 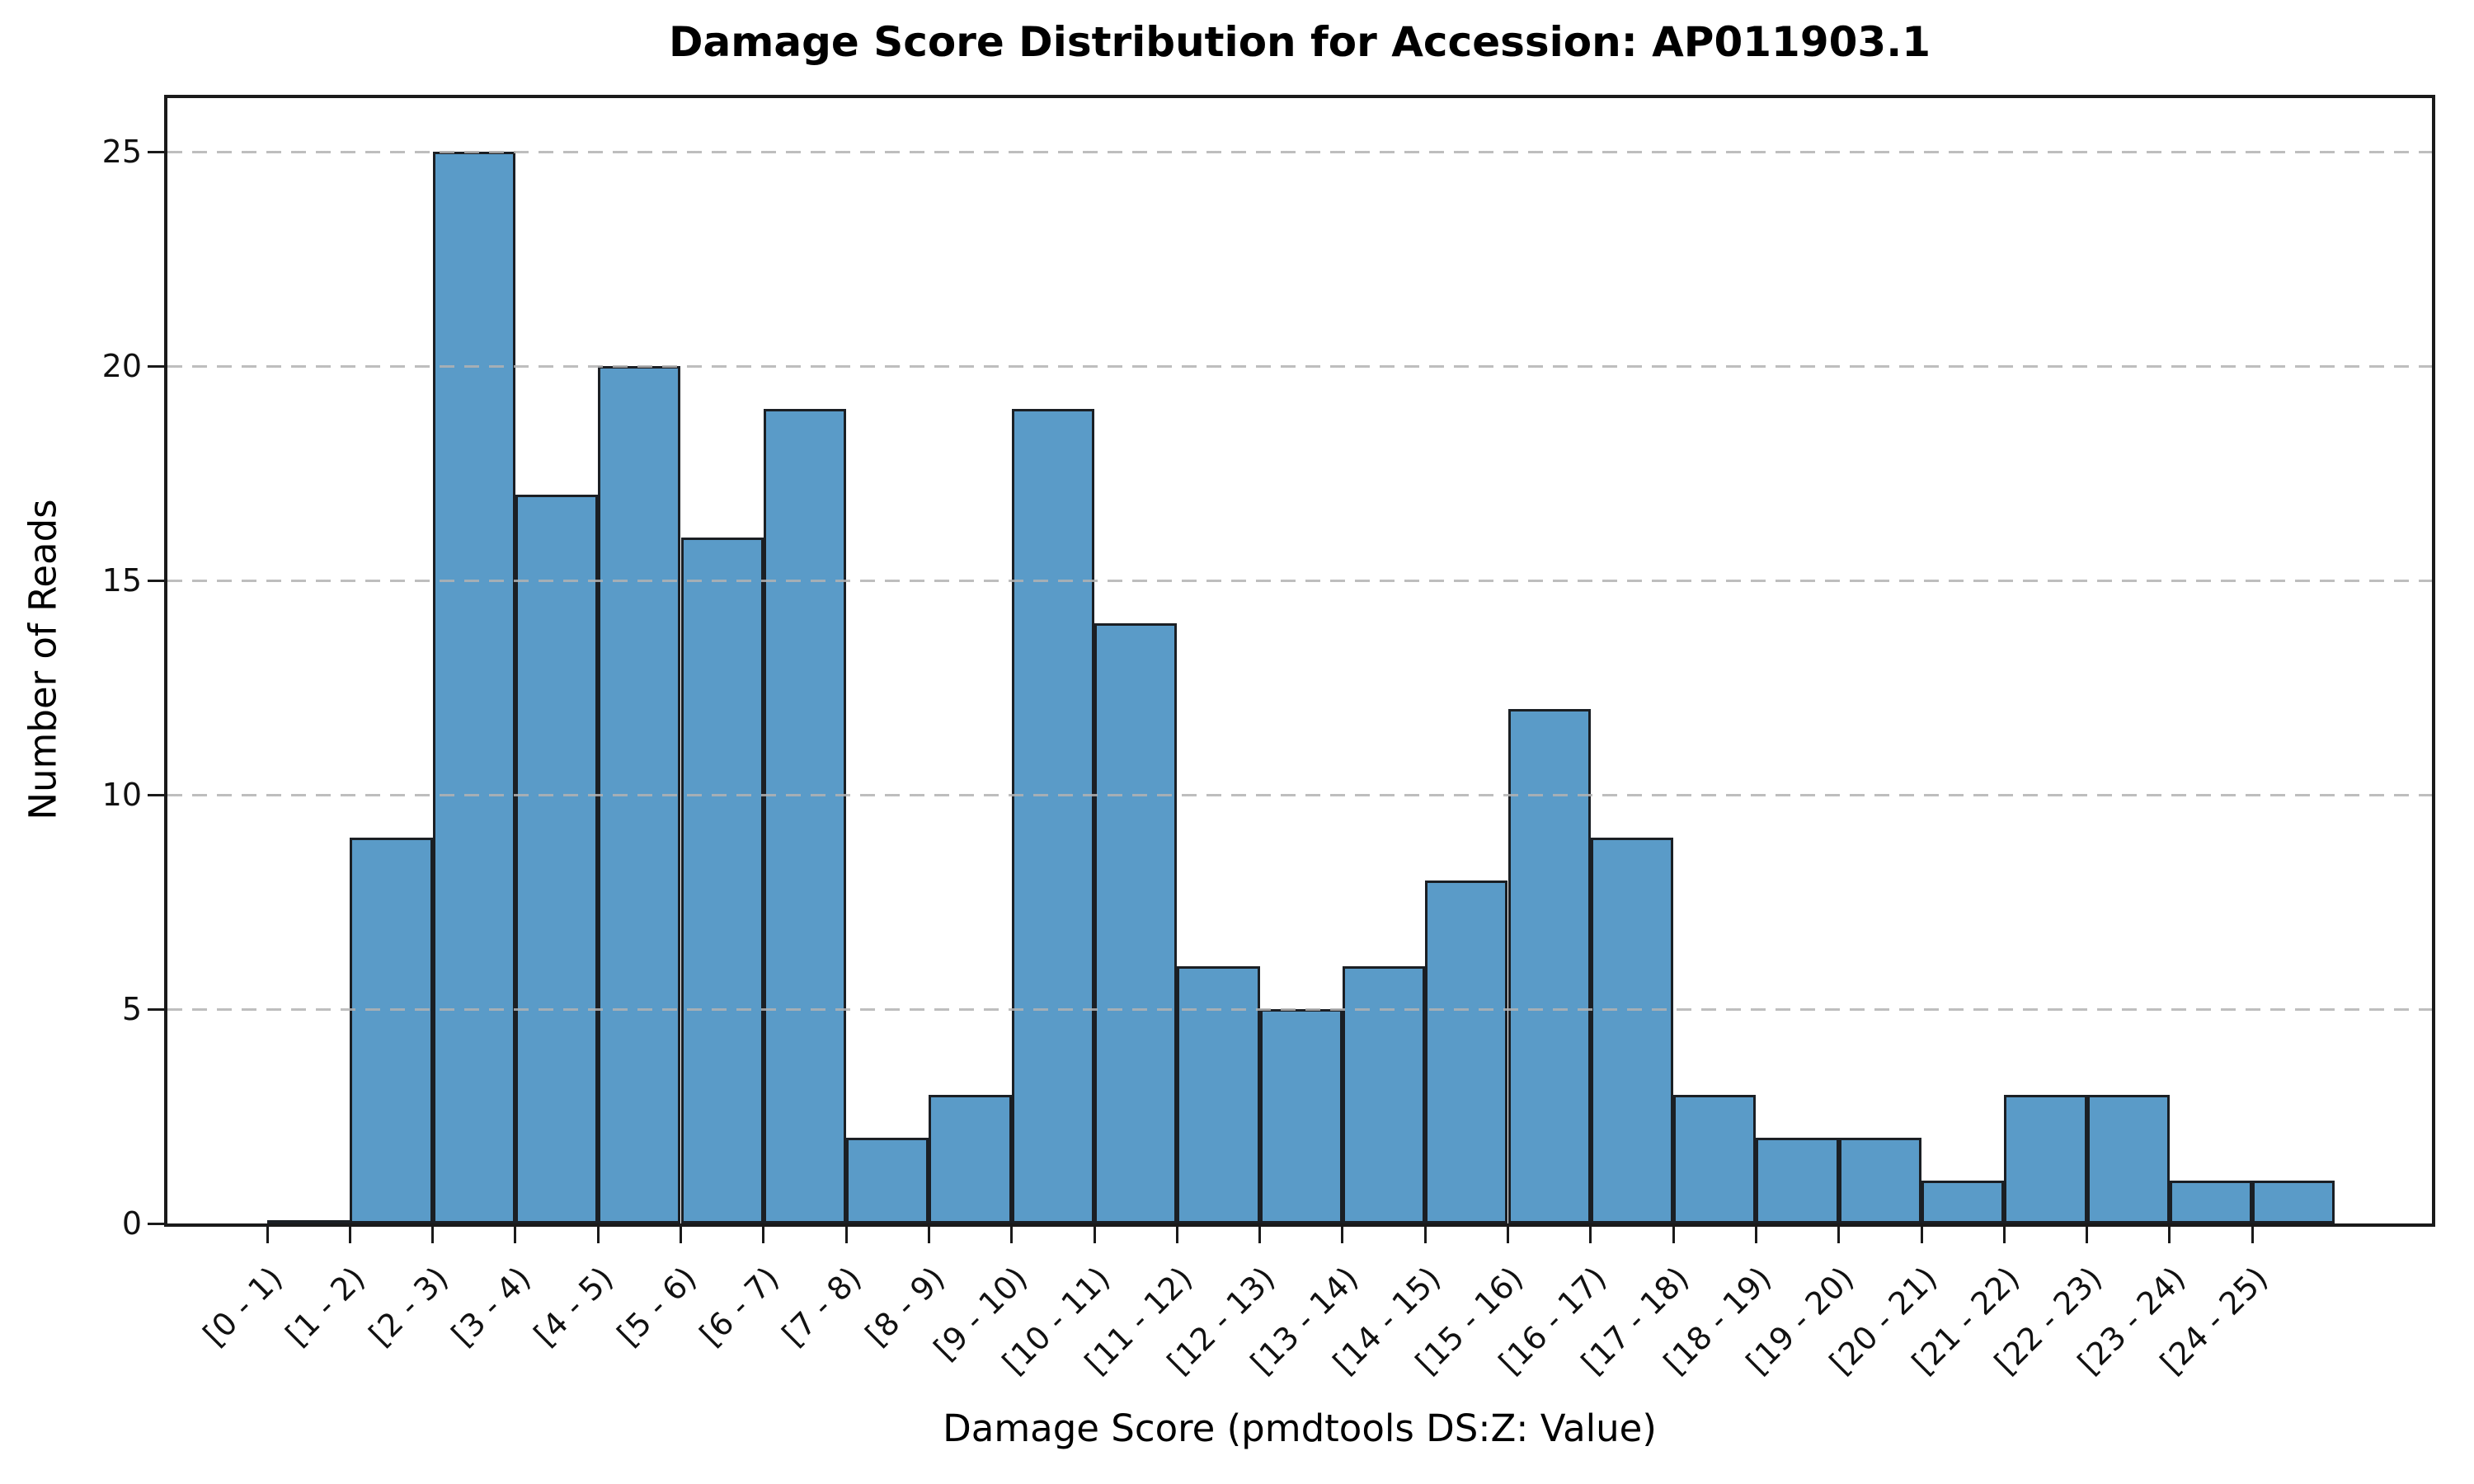 I want to click on y-tick-label: 5, so click(x=131, y=1009).